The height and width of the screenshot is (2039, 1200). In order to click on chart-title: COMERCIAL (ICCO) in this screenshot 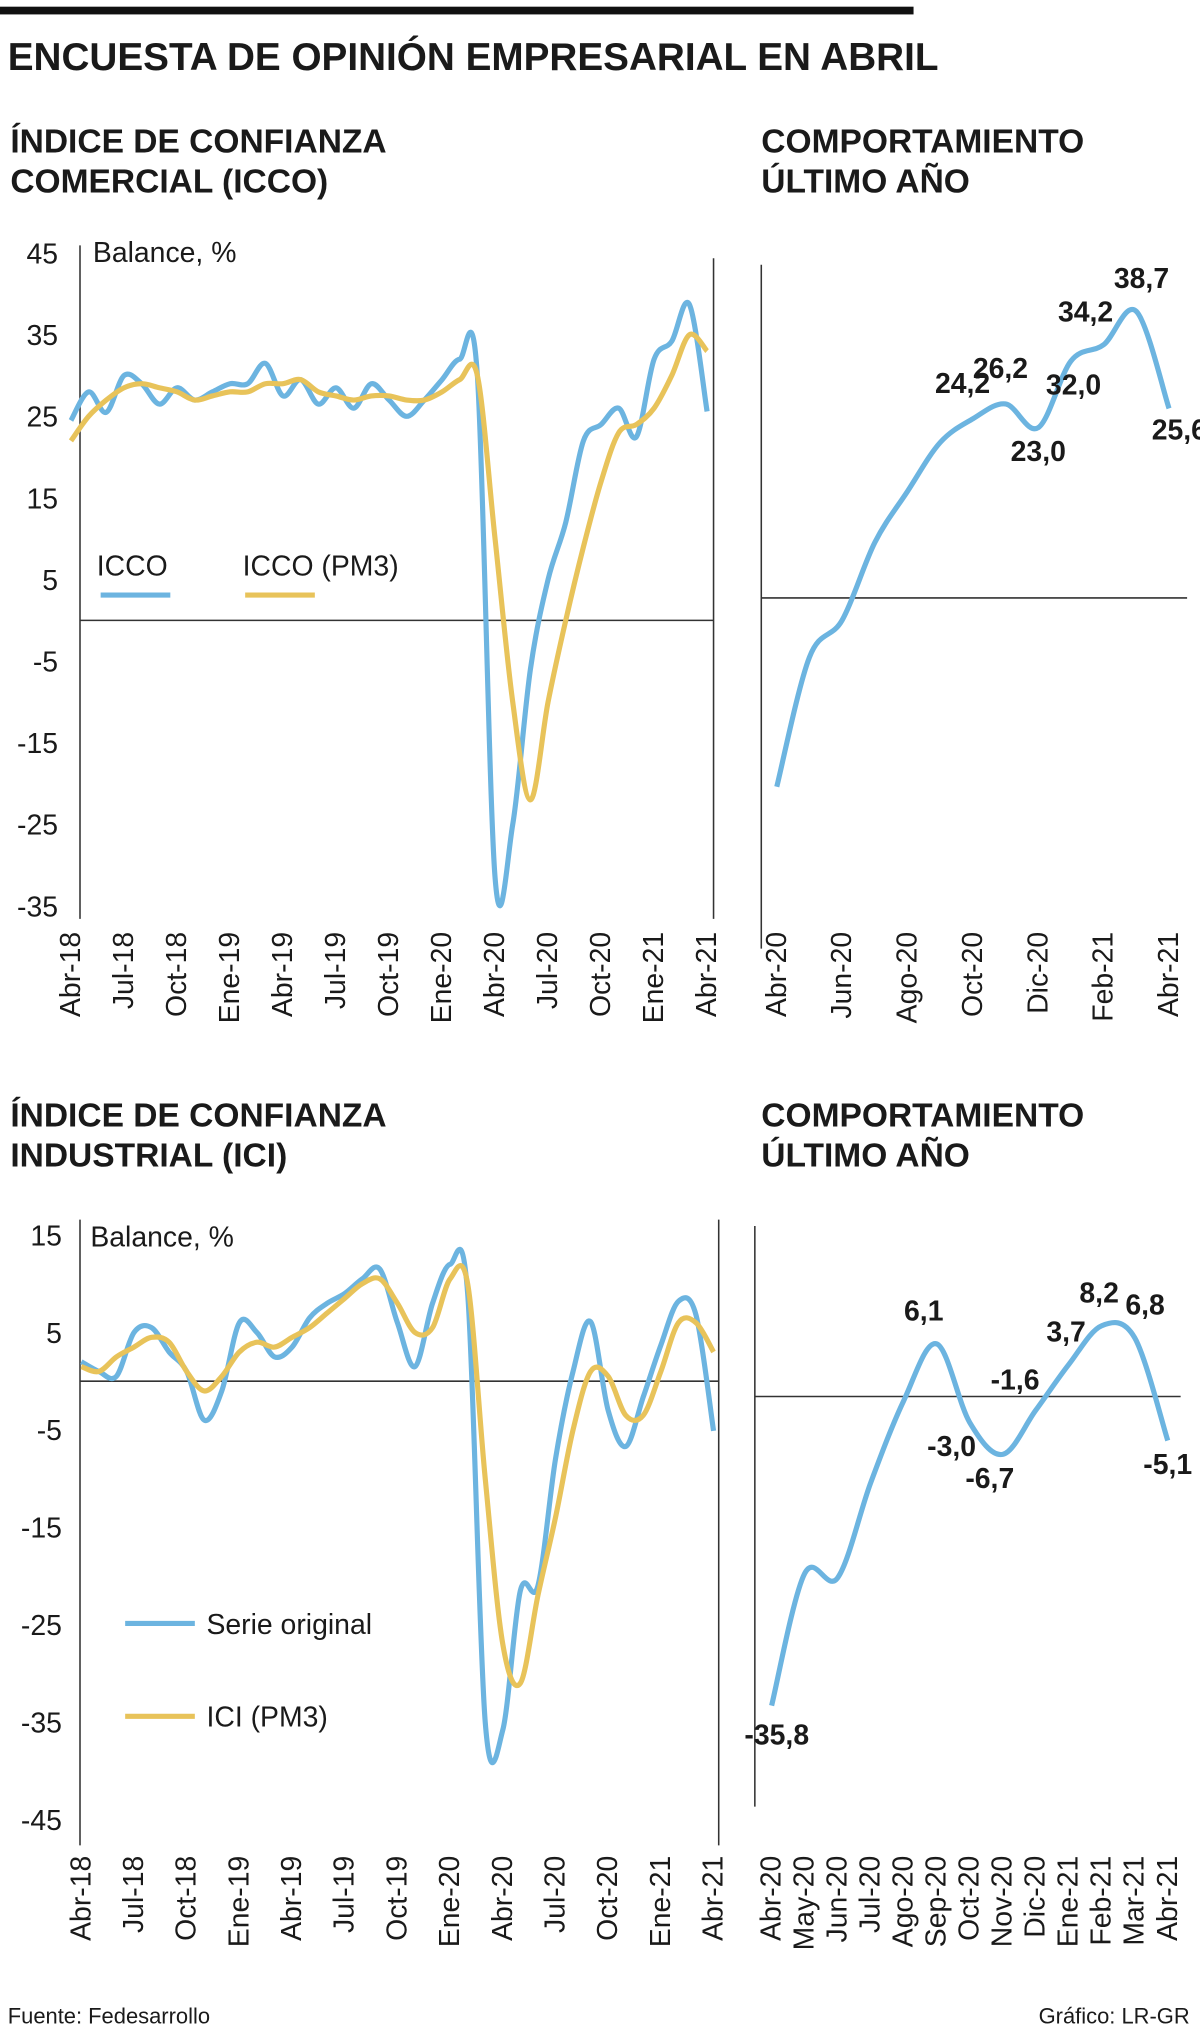, I will do `click(169, 181)`.